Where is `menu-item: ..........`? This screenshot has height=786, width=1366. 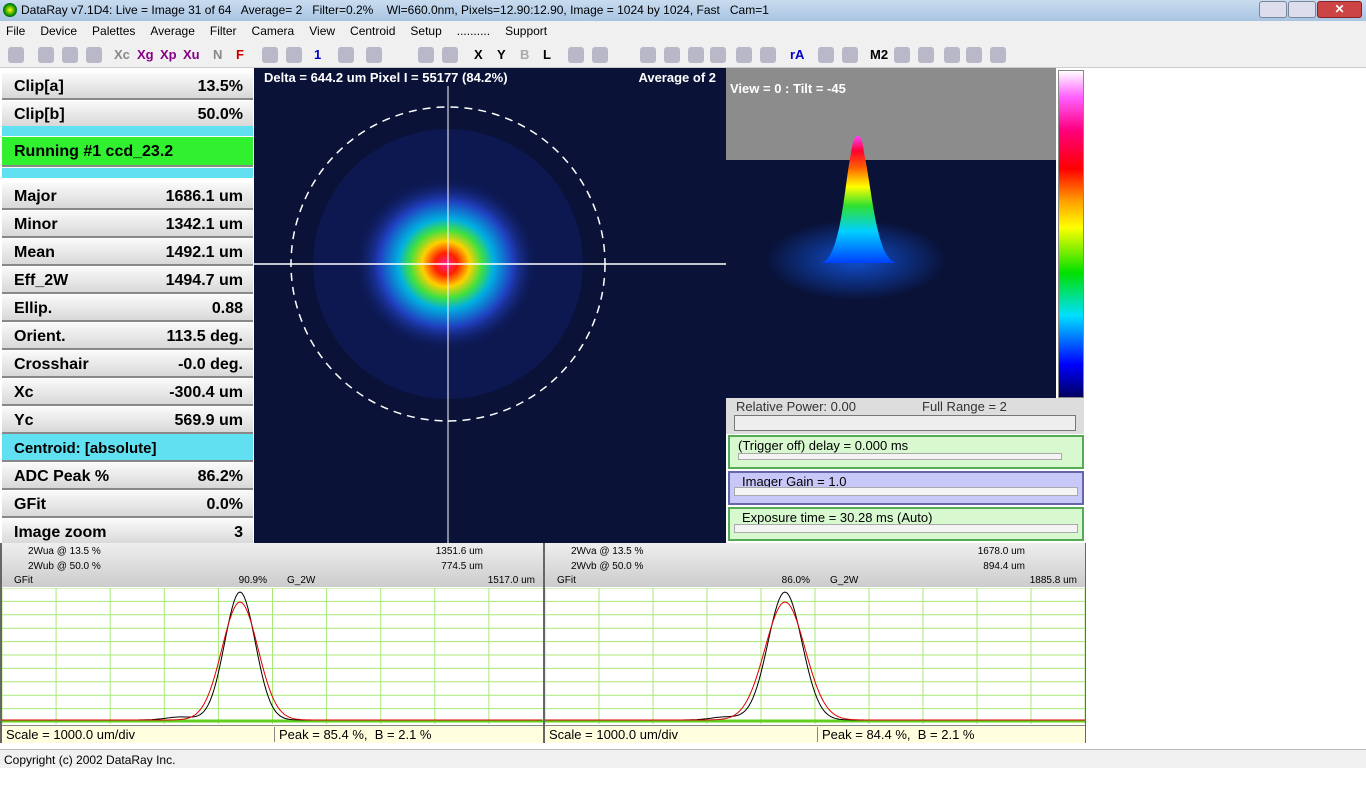
menu-item: .......... is located at coordinates (473, 31).